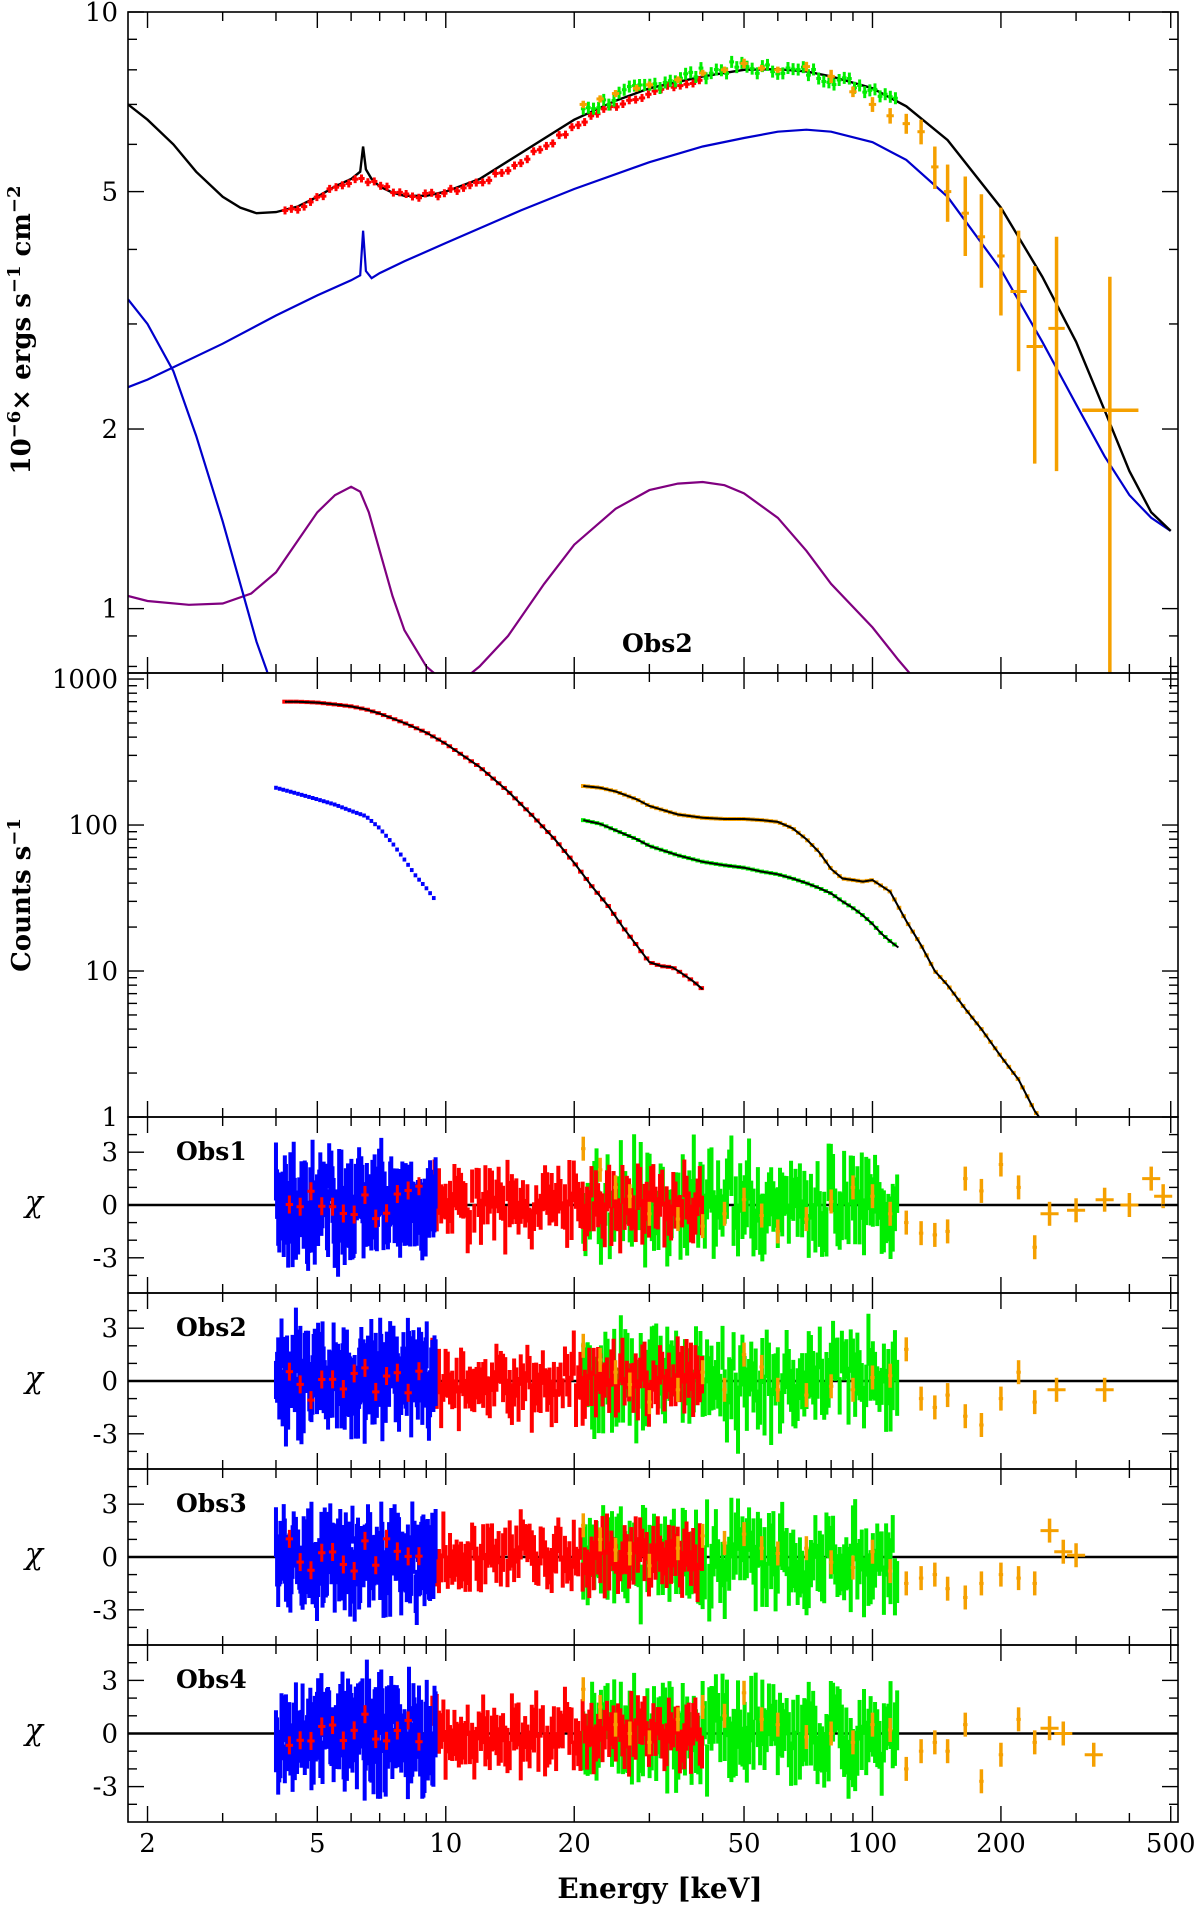 The width and height of the screenshot is (1200, 1906). I want to click on ylabel-sup1: −6, so click(14, 425).